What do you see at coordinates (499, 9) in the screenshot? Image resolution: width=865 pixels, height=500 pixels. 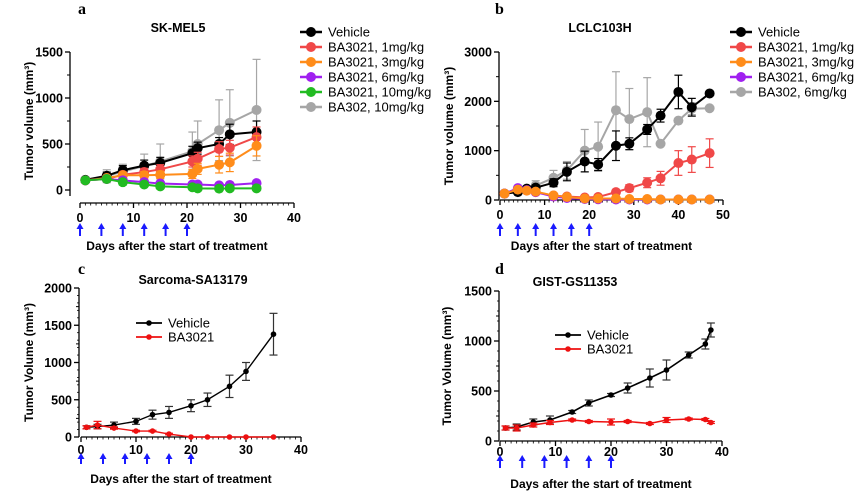 I see `panel-letter: b` at bounding box center [499, 9].